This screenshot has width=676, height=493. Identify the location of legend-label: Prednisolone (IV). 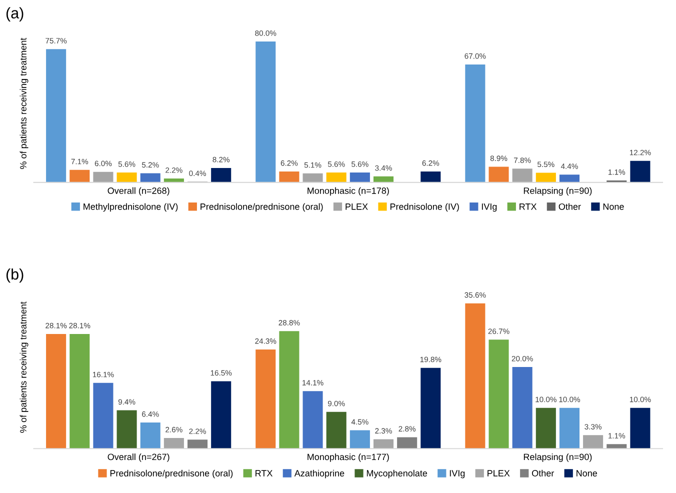
(424, 207).